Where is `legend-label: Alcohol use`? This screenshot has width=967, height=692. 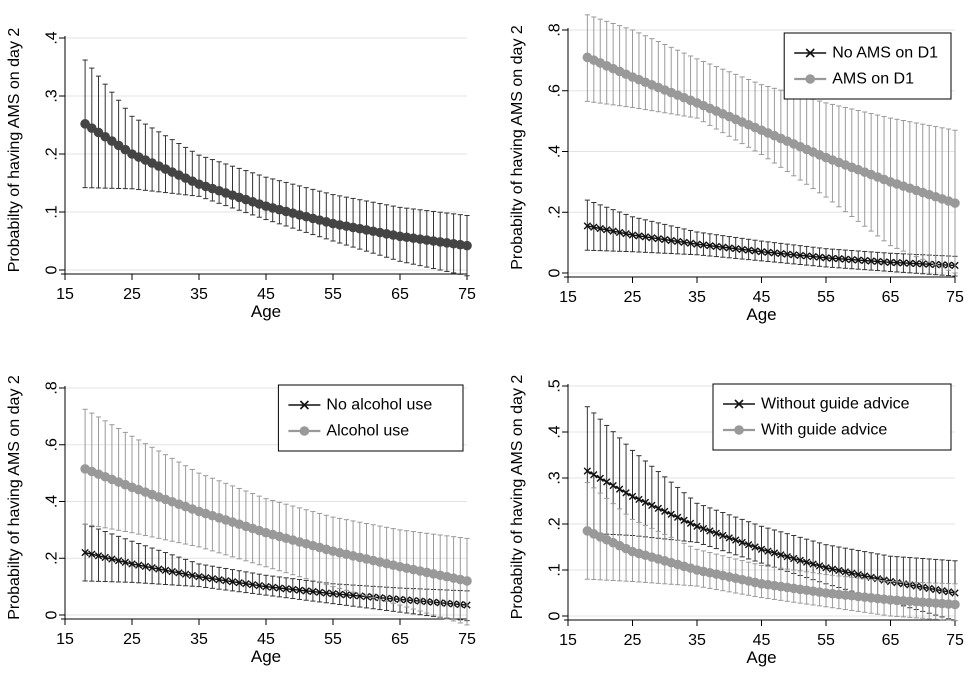 legend-label: Alcohol use is located at coordinates (367, 431).